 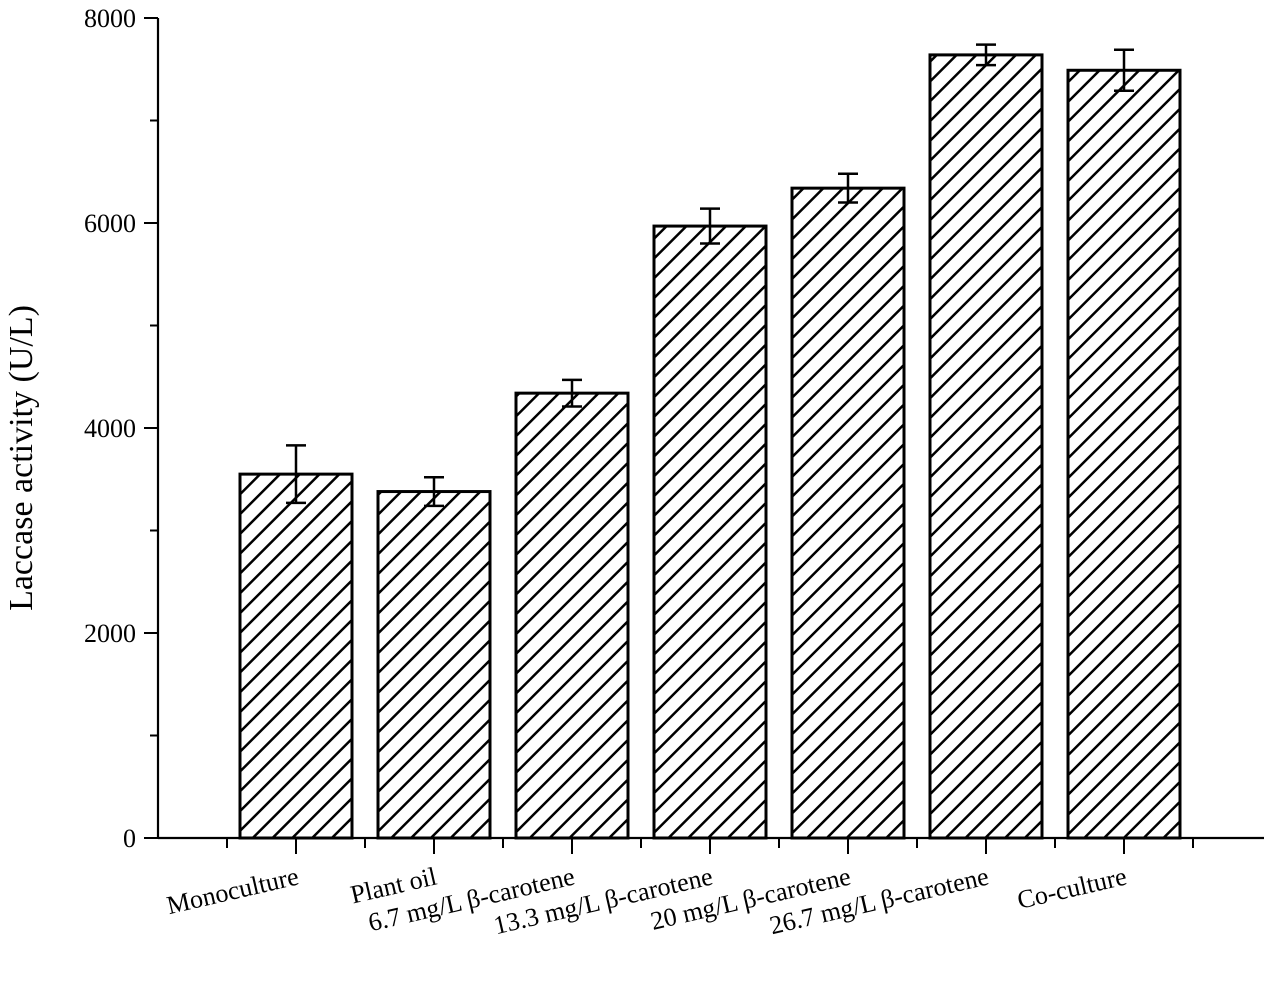 I want to click on x-ticks-group, so click(x=710, y=846).